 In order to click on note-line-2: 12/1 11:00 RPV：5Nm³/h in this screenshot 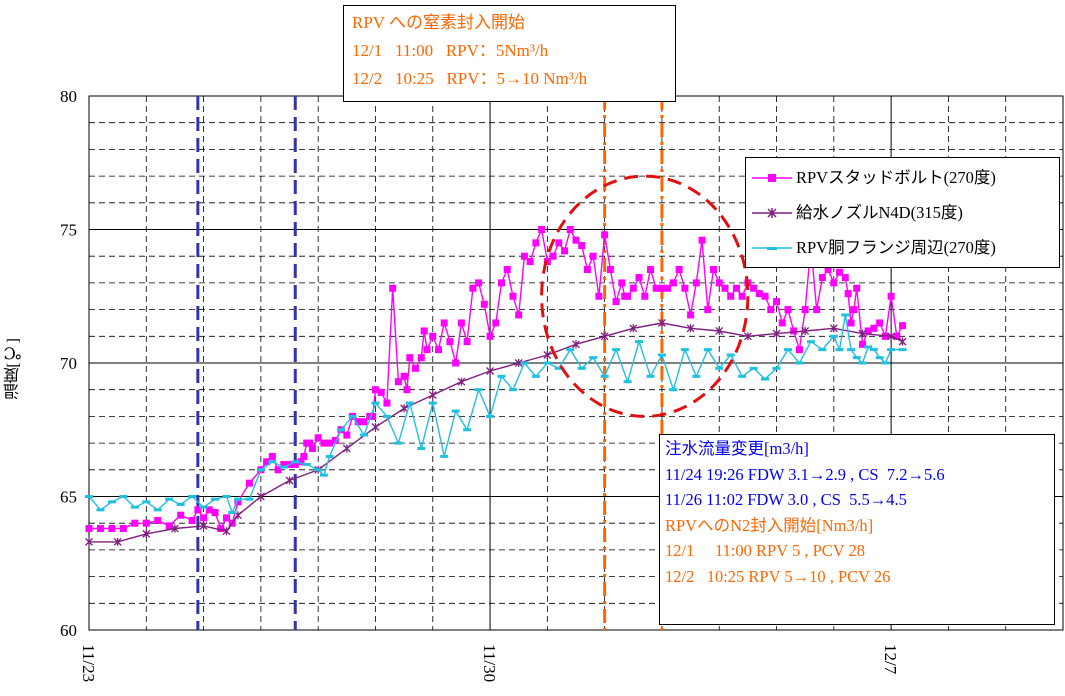, I will do `click(450, 50)`.